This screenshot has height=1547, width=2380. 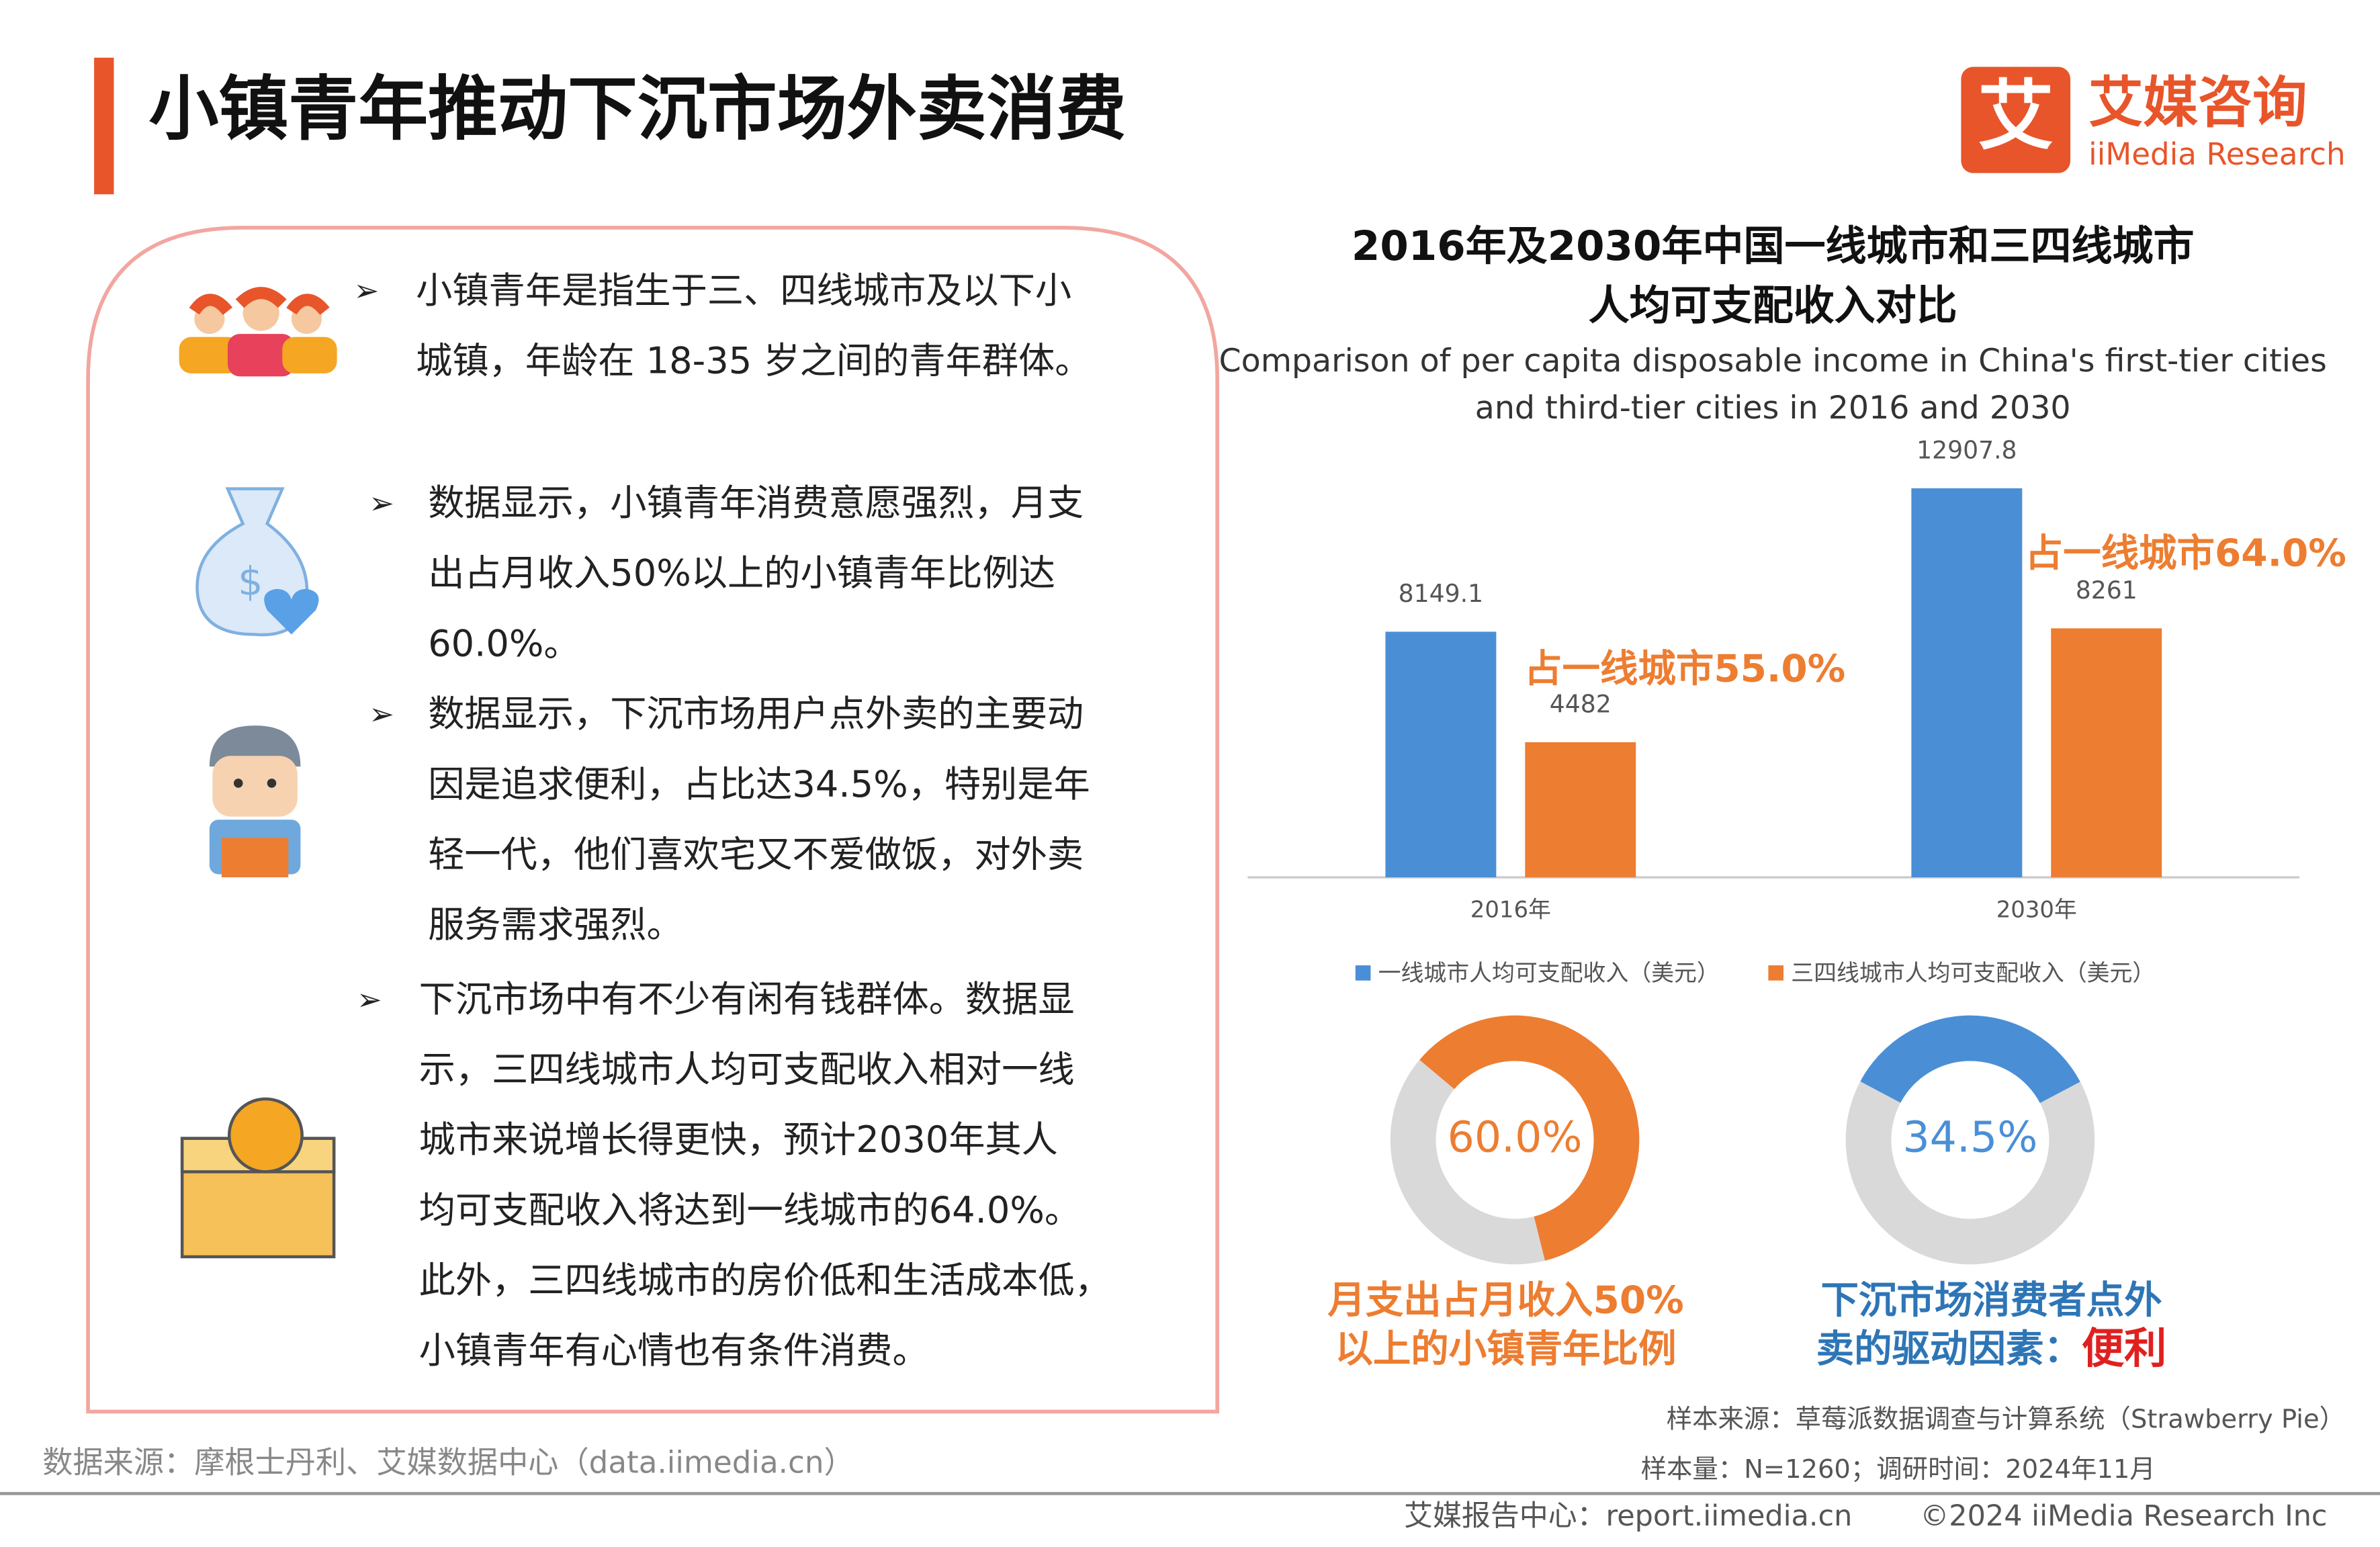 I want to click on bullet-text: 60.0%。, so click(x=504, y=643).